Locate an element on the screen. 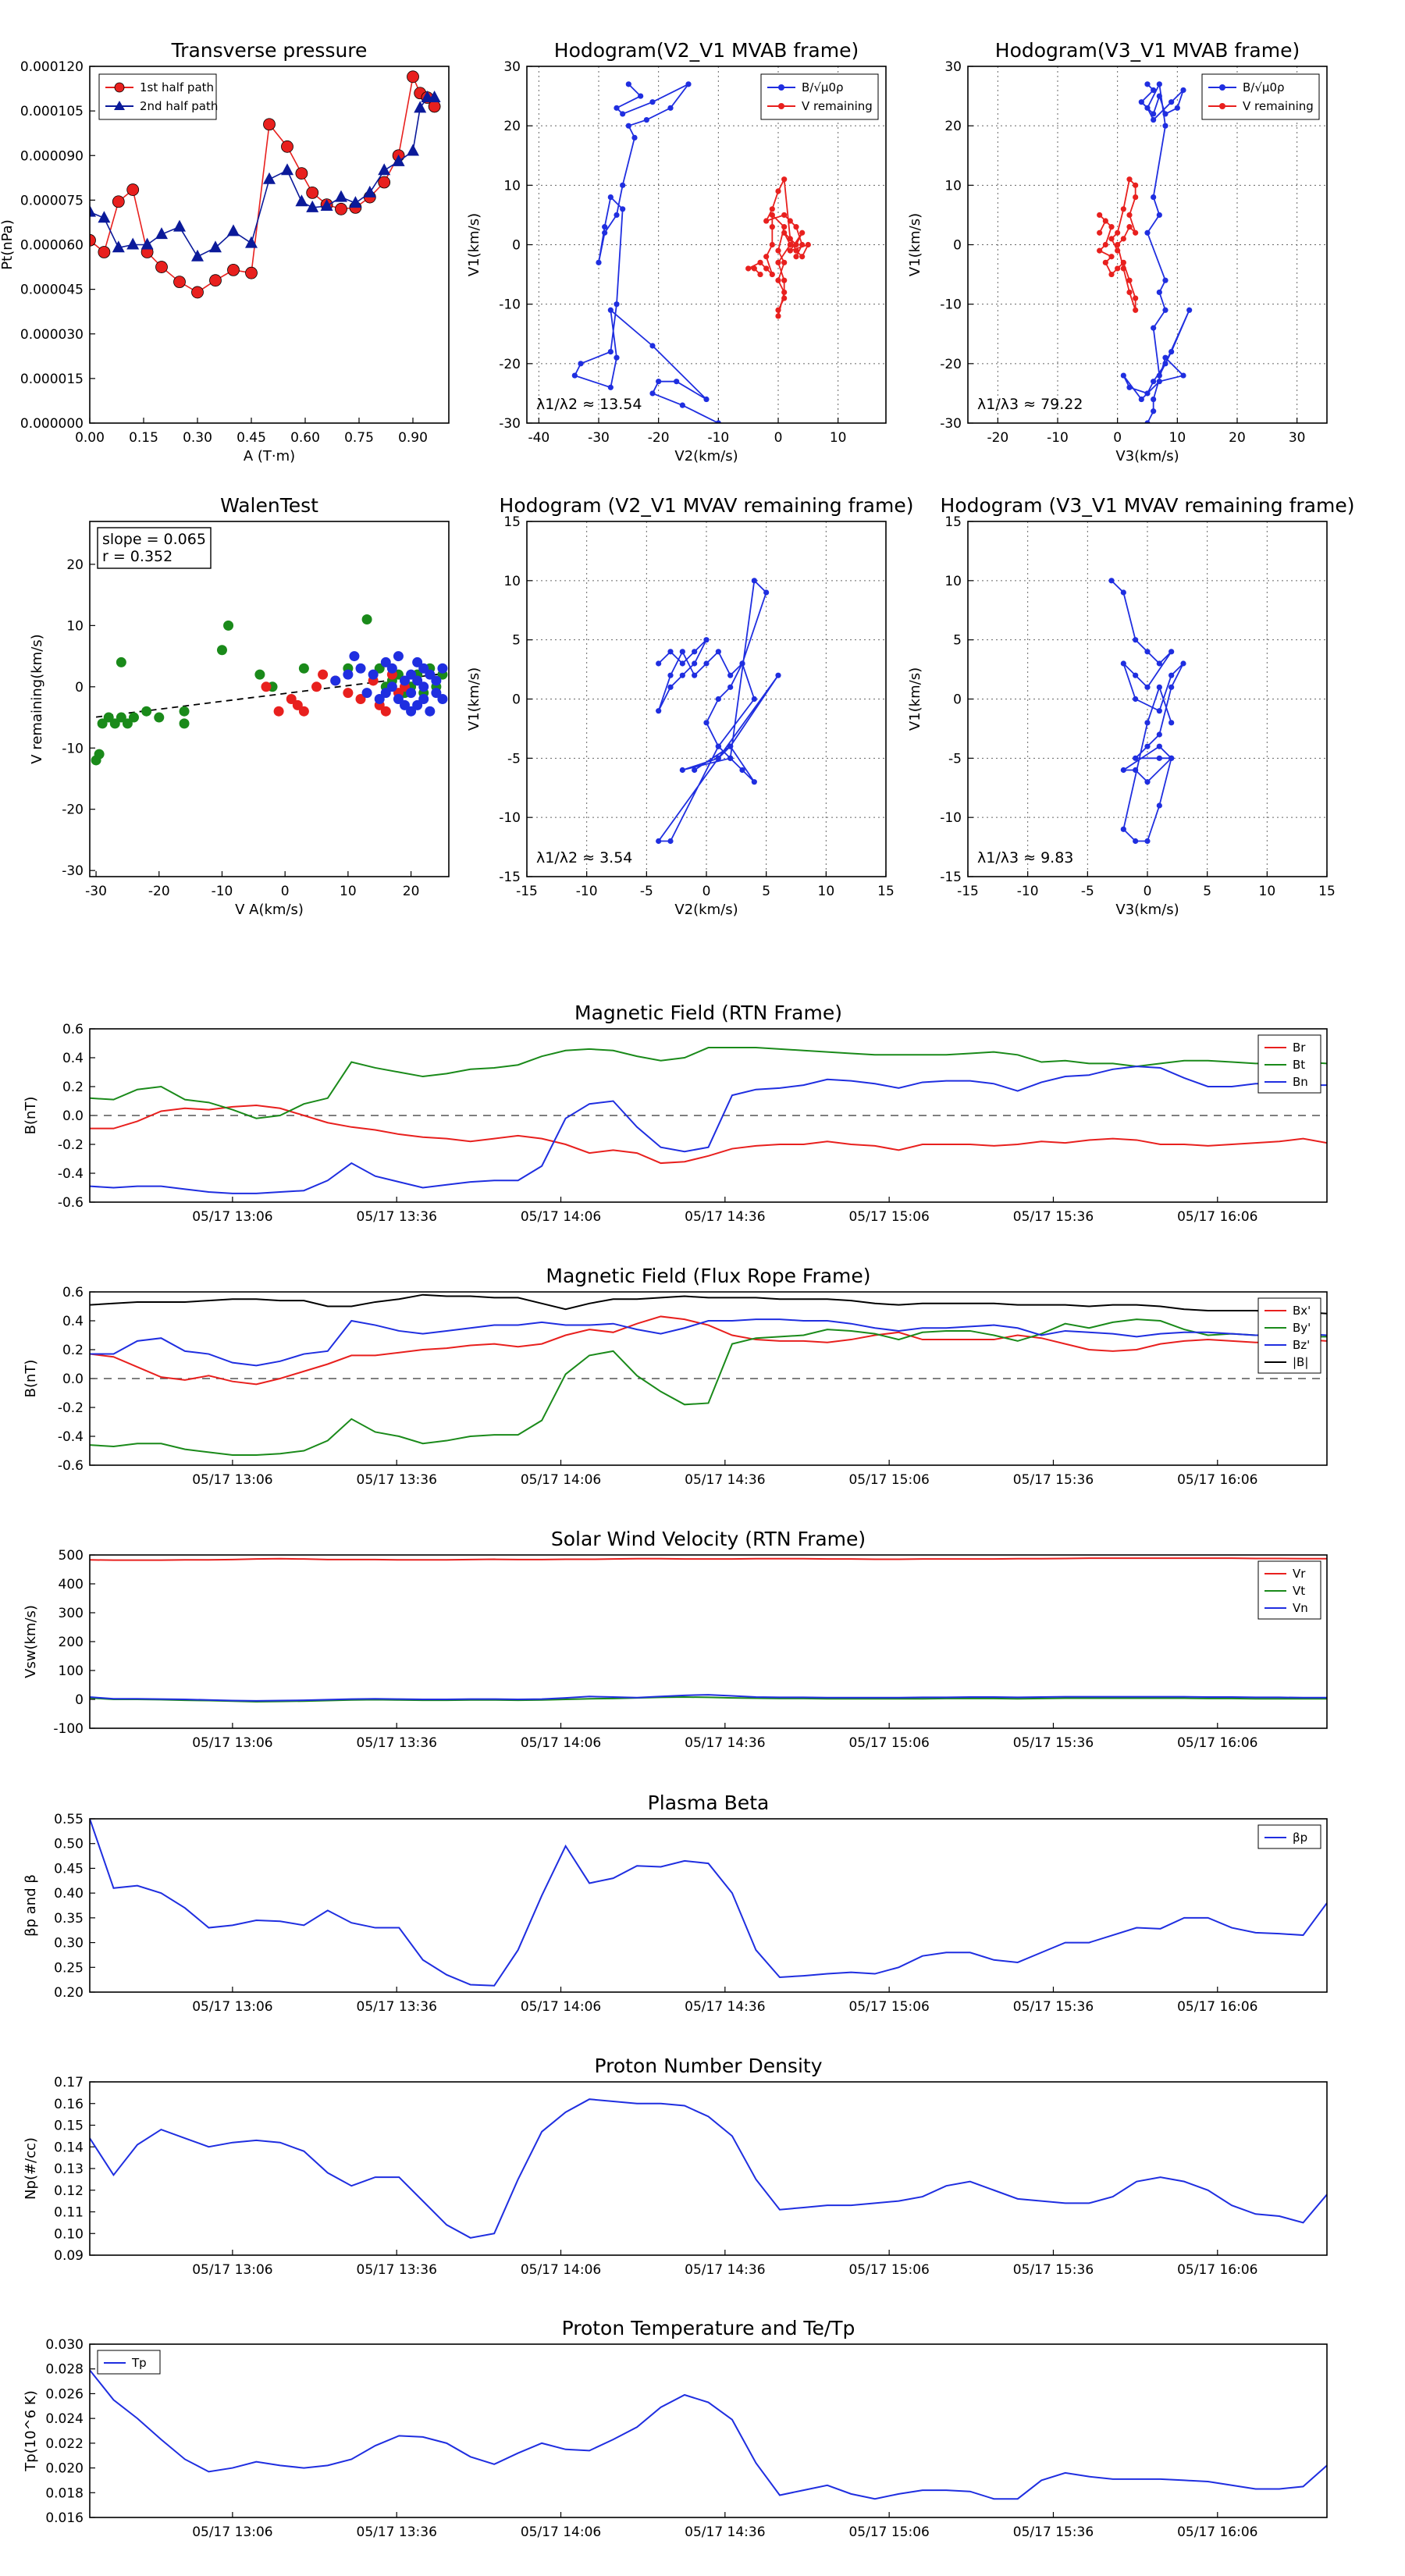 Image resolution: width=1405 pixels, height=2576 pixels. h1-xtick-label: -20 is located at coordinates (659, 438).